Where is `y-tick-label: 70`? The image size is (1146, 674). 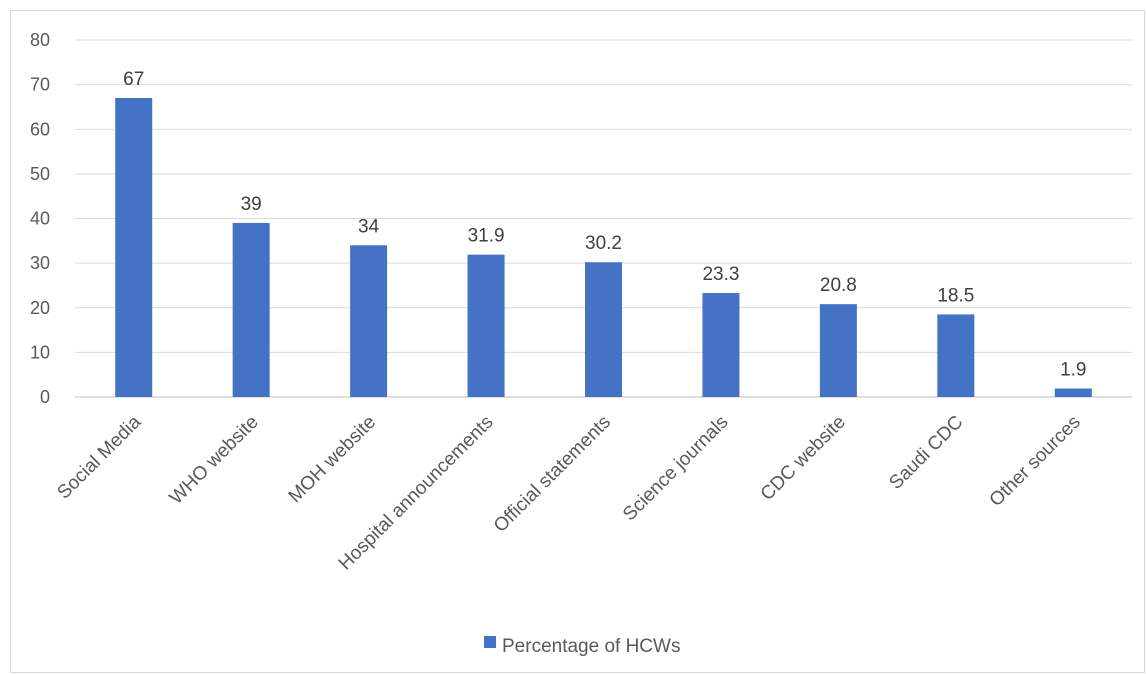
y-tick-label: 70 is located at coordinates (40, 85).